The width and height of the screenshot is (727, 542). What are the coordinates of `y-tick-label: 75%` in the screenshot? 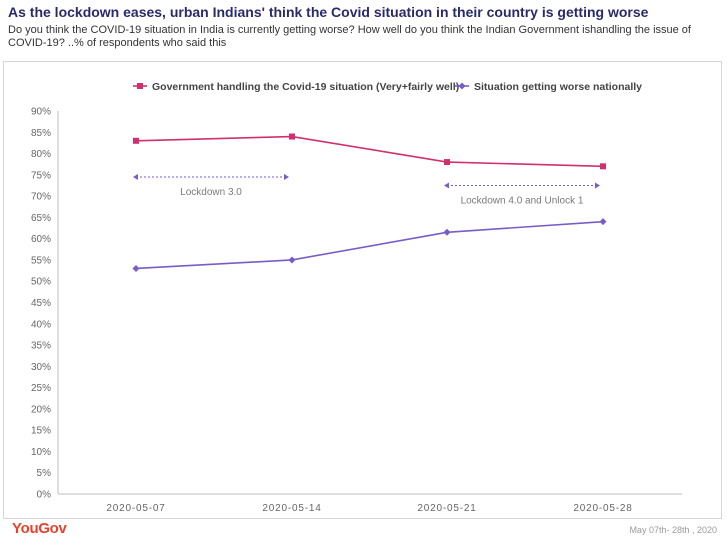 It's located at (41, 175).